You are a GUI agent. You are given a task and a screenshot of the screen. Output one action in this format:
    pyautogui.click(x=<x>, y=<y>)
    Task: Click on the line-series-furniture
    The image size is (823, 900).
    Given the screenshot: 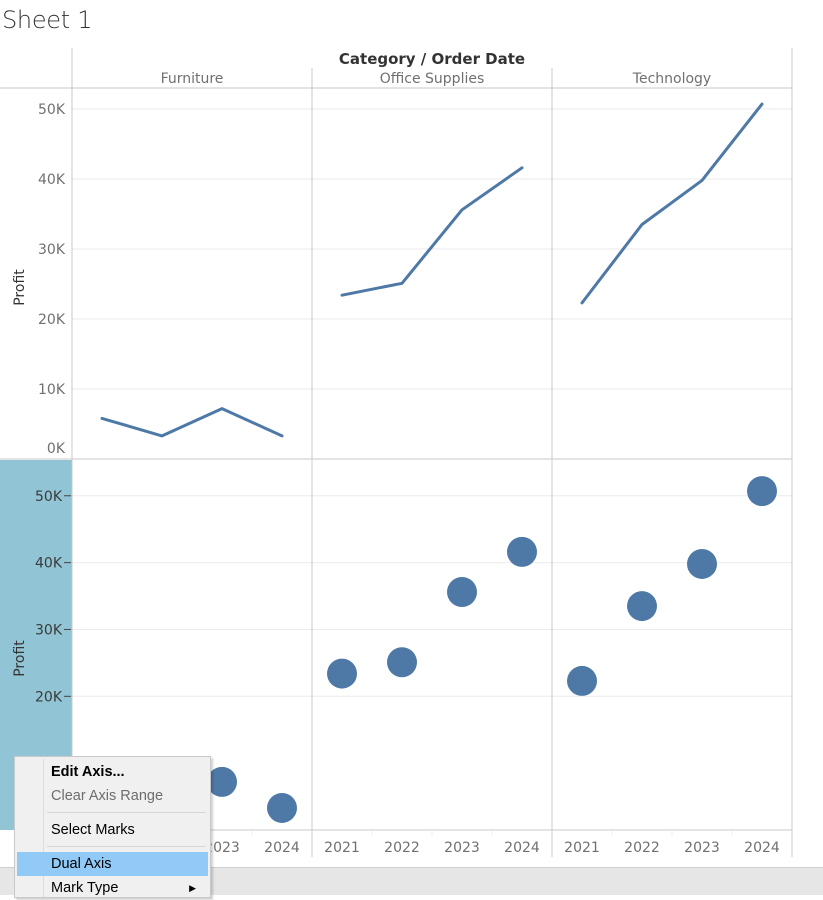 What is the action you would take?
    pyautogui.click(x=192, y=422)
    